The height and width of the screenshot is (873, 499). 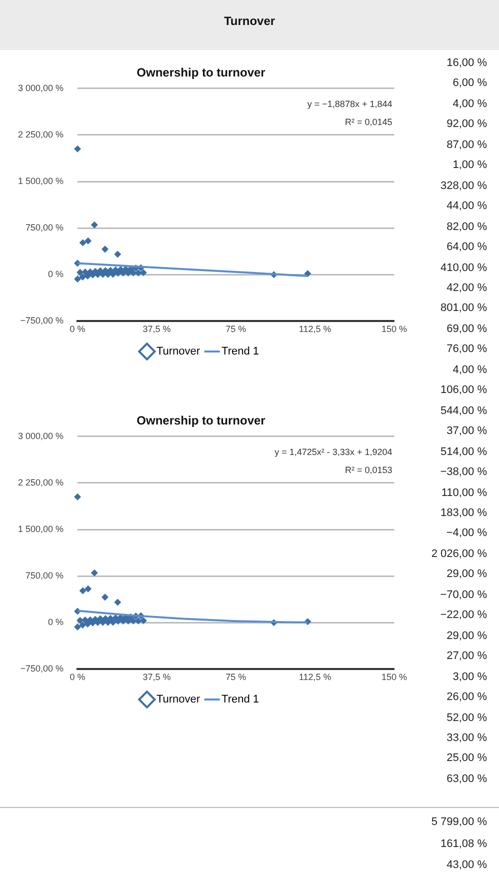 What do you see at coordinates (466, 534) in the screenshot?
I see `text: −4,00 %` at bounding box center [466, 534].